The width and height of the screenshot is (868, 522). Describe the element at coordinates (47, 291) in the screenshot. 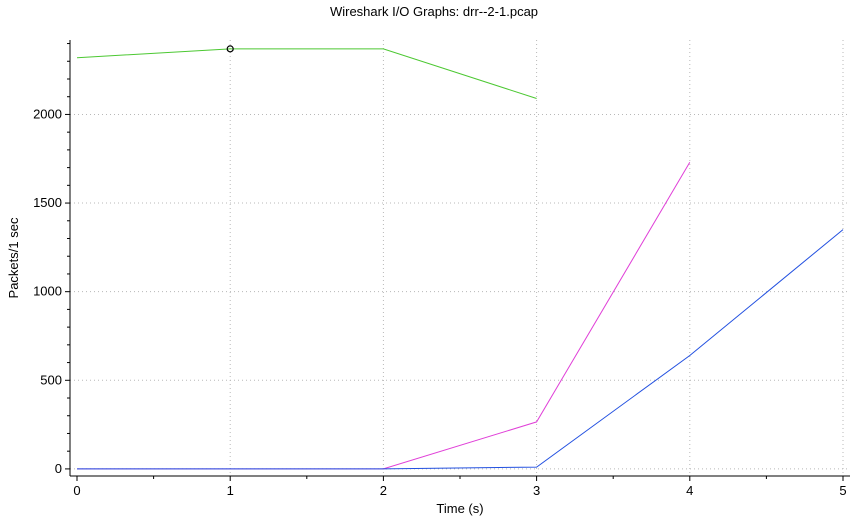

I see `y-tick-label: 1000` at that location.